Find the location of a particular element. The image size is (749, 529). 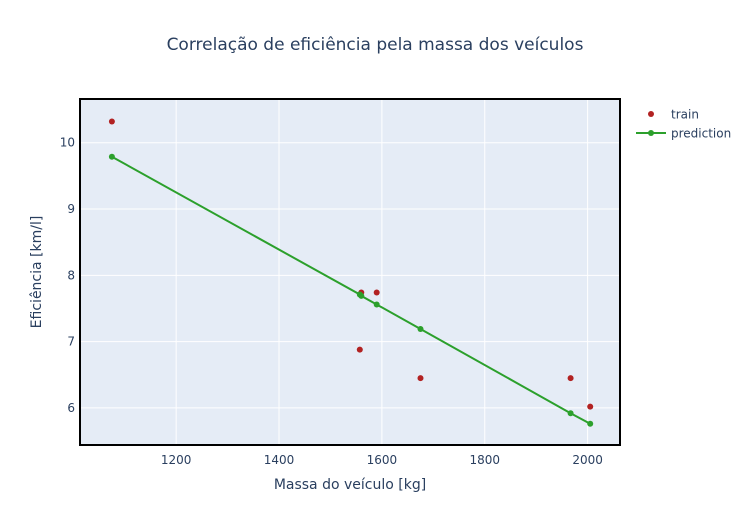

x-axis-label: Massa do veículo [kg] is located at coordinates (350, 485).